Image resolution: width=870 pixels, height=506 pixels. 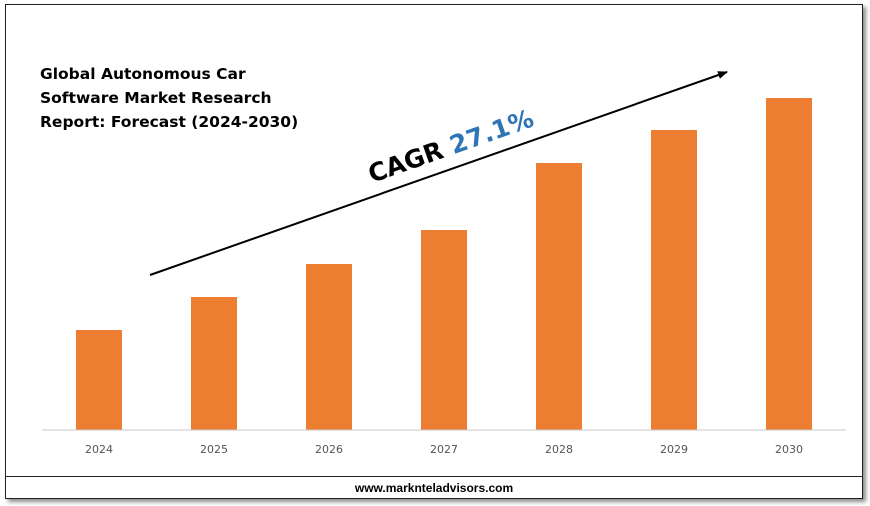 I want to click on x-tick-label-2029: 2029, so click(x=674, y=449).